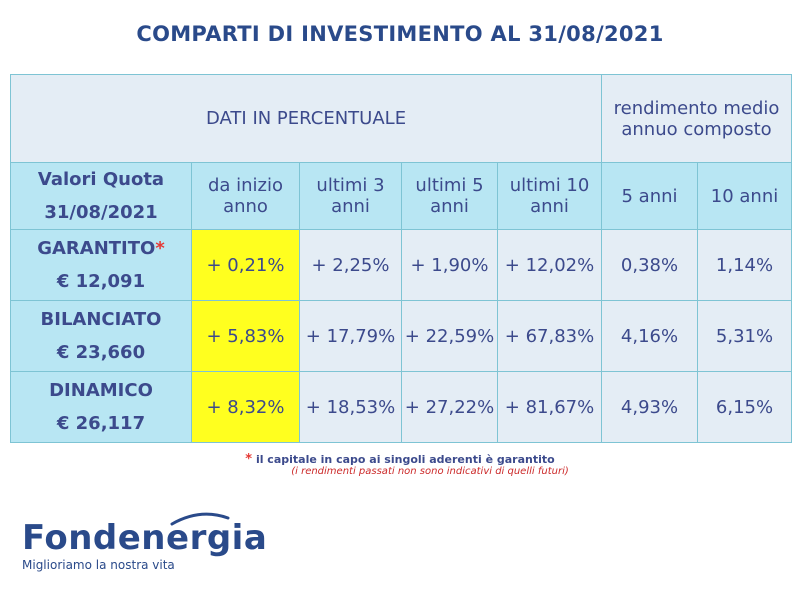  I want to click on fund-quota: € 23,660, so click(101, 352).